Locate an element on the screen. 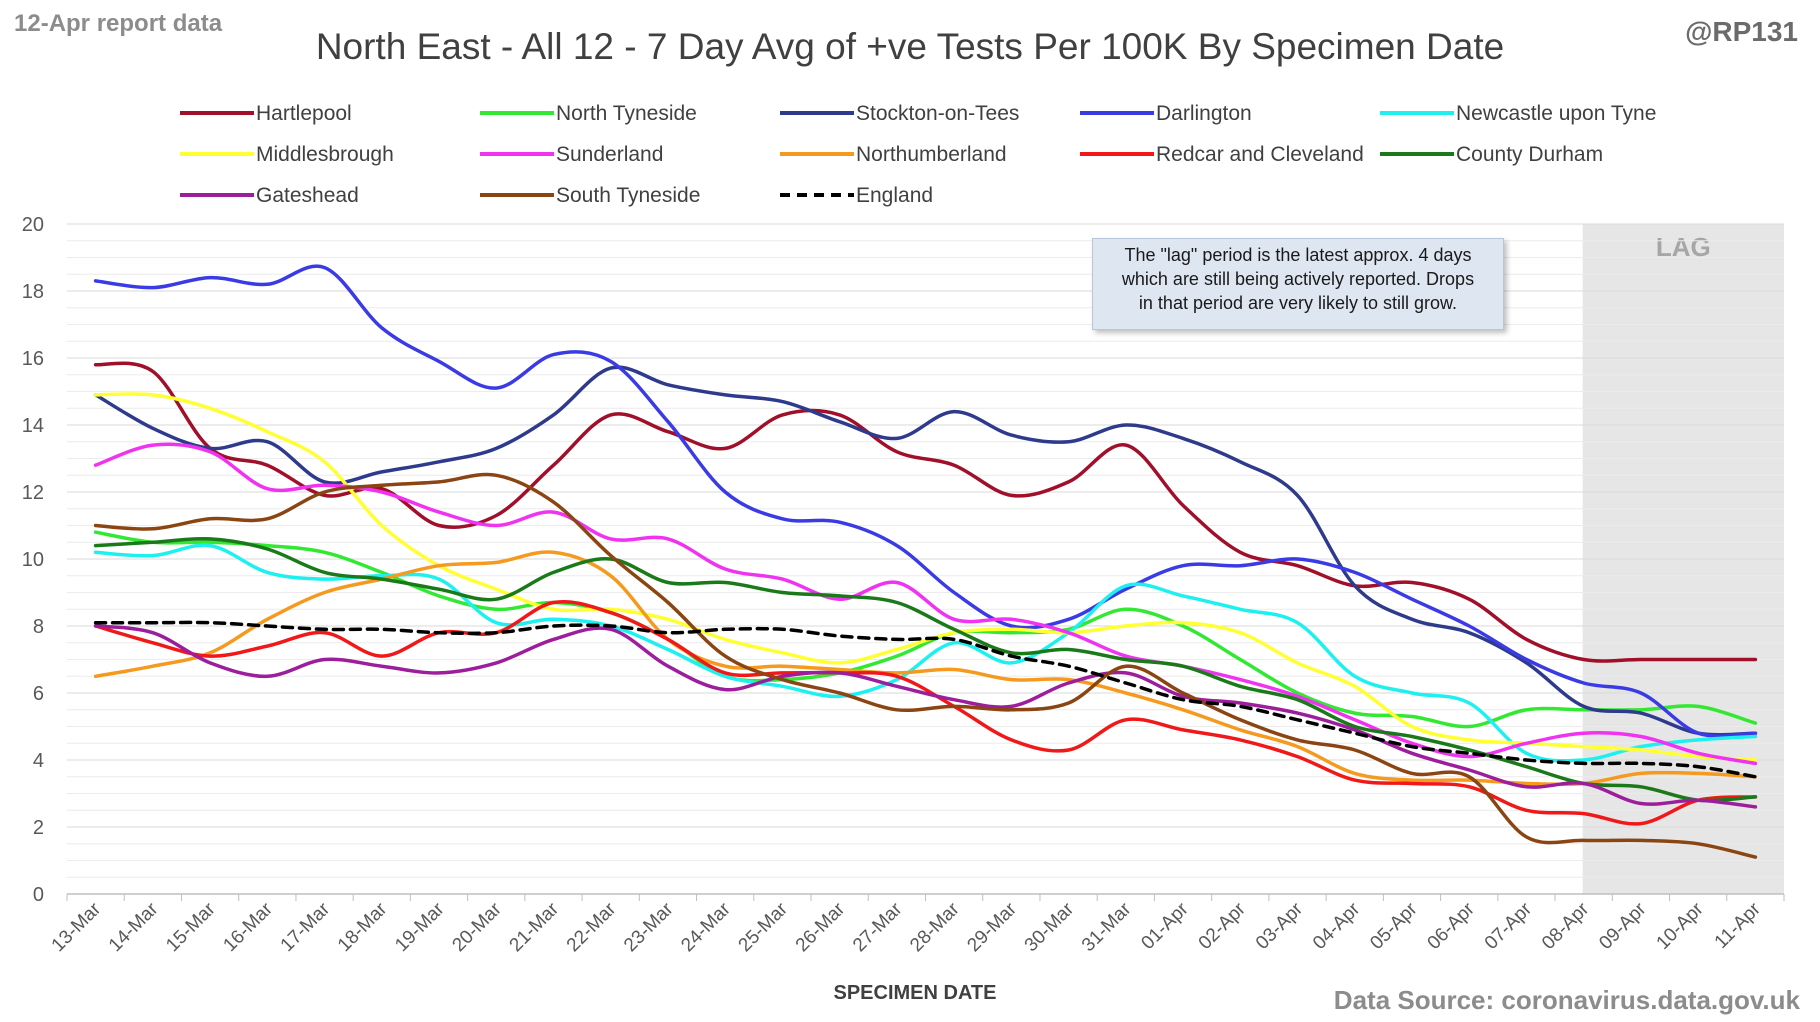  x-tick-label: 31-Mar is located at coordinates (1107, 927).